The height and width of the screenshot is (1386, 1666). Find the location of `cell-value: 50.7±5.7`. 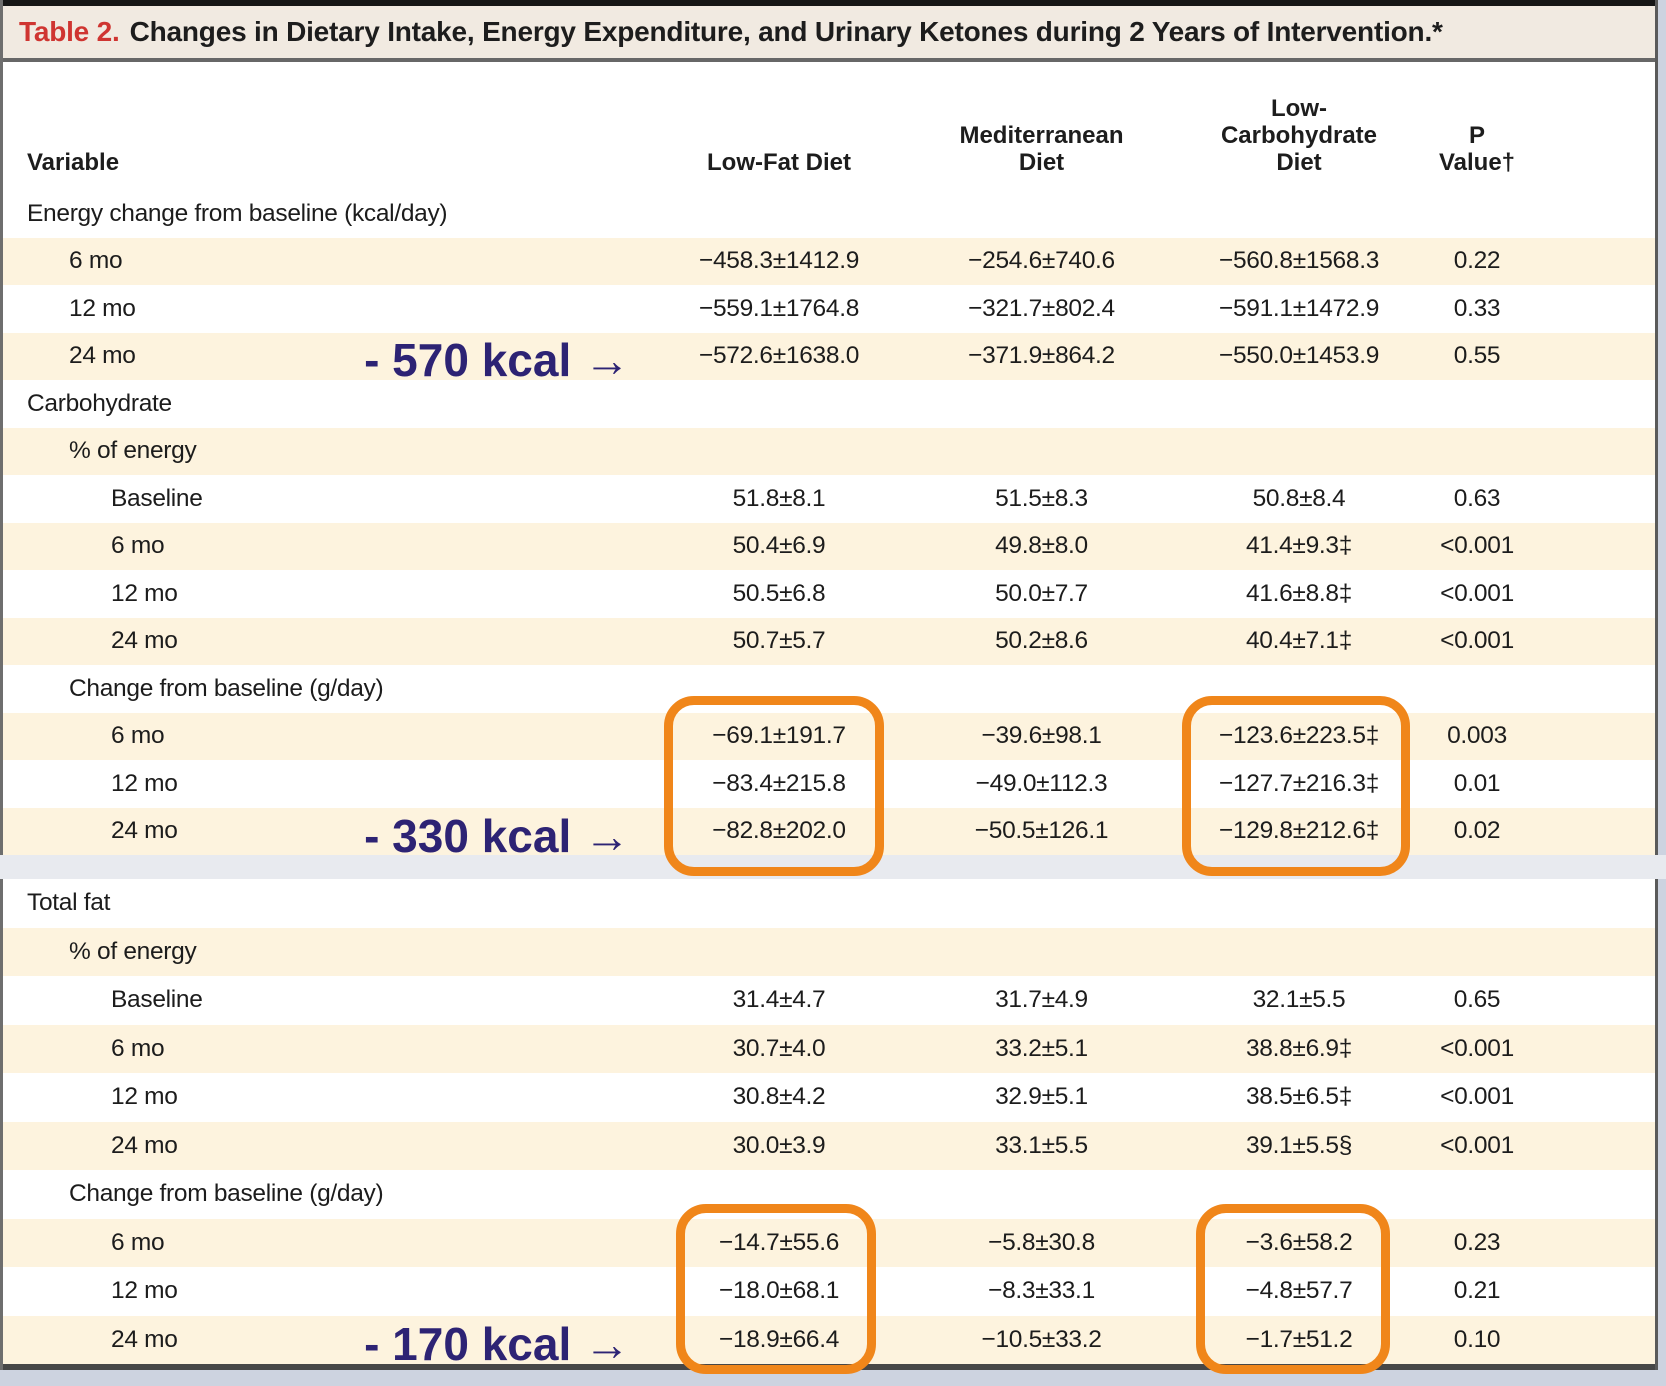

cell-value: 50.7±5.7 is located at coordinates (779, 641).